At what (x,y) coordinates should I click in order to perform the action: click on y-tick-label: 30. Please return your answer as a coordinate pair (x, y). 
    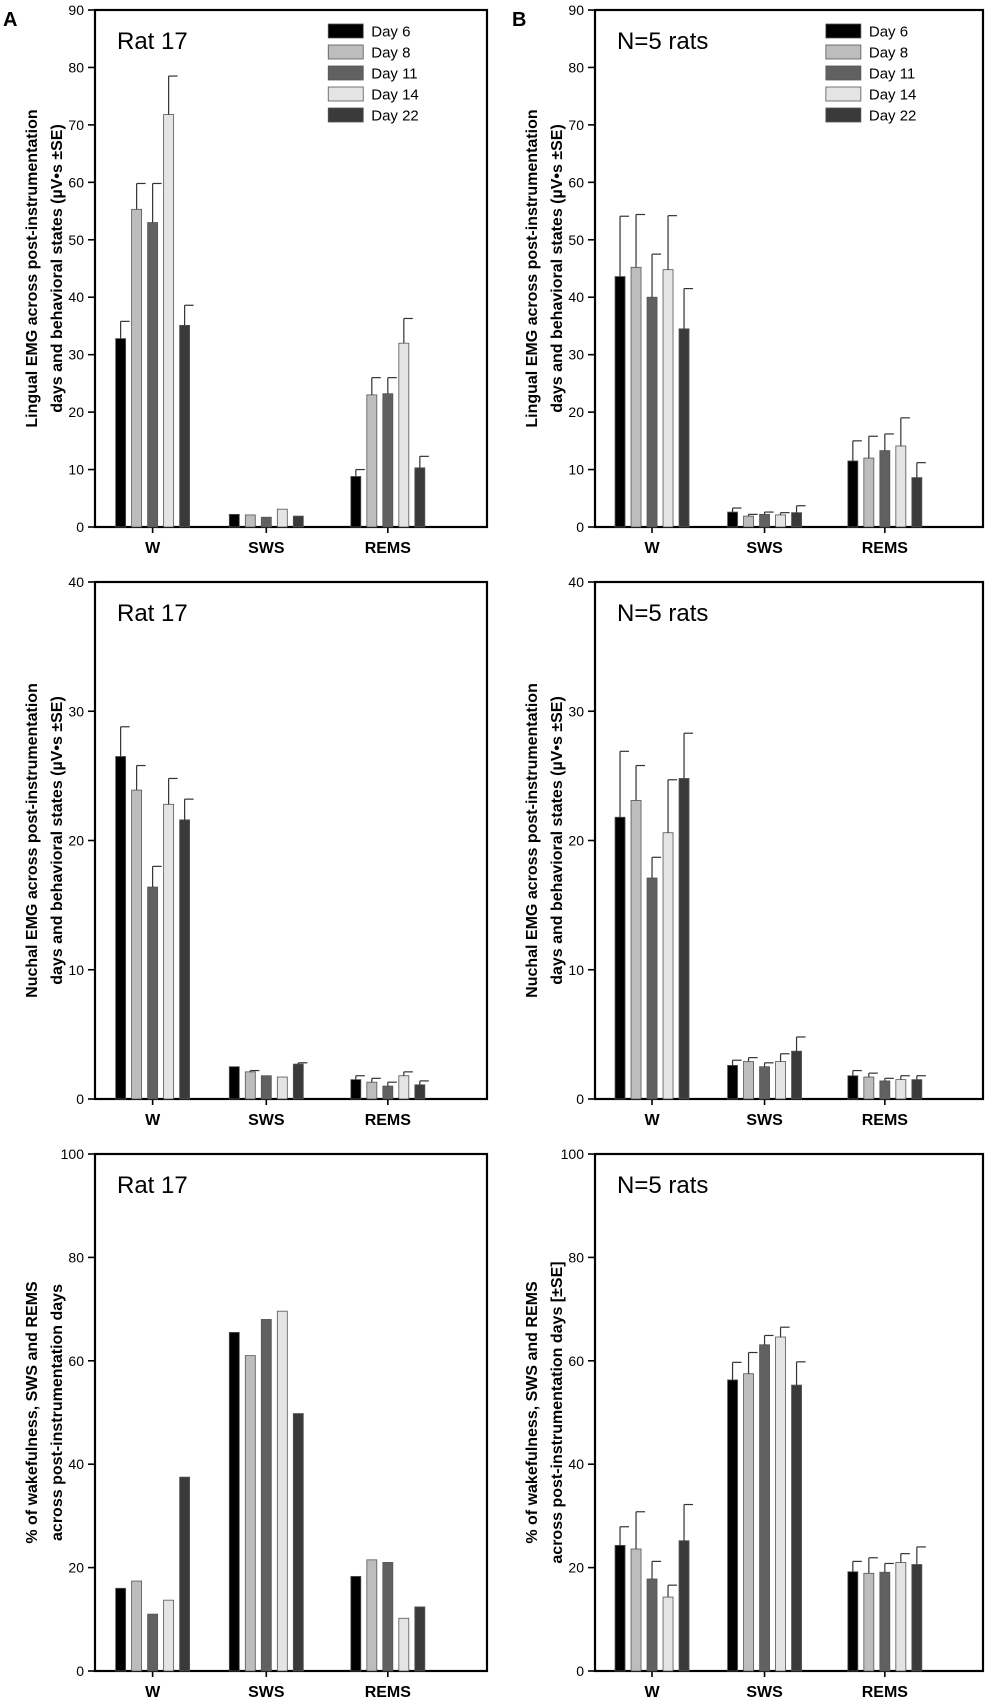
    Looking at the image, I should click on (76, 711).